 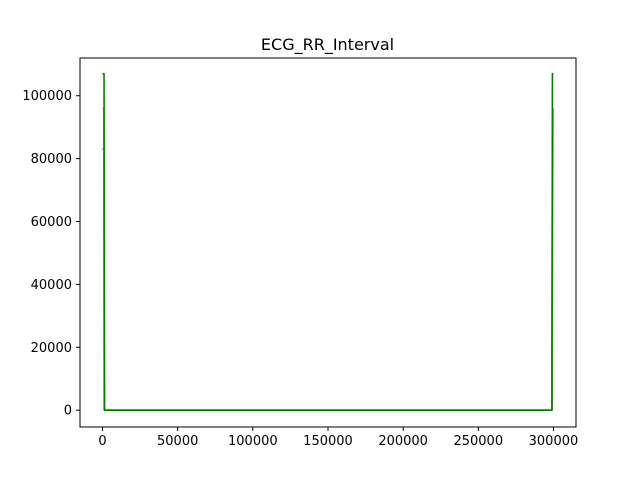 I want to click on x-tick-label-3: 150000, so click(x=328, y=441).